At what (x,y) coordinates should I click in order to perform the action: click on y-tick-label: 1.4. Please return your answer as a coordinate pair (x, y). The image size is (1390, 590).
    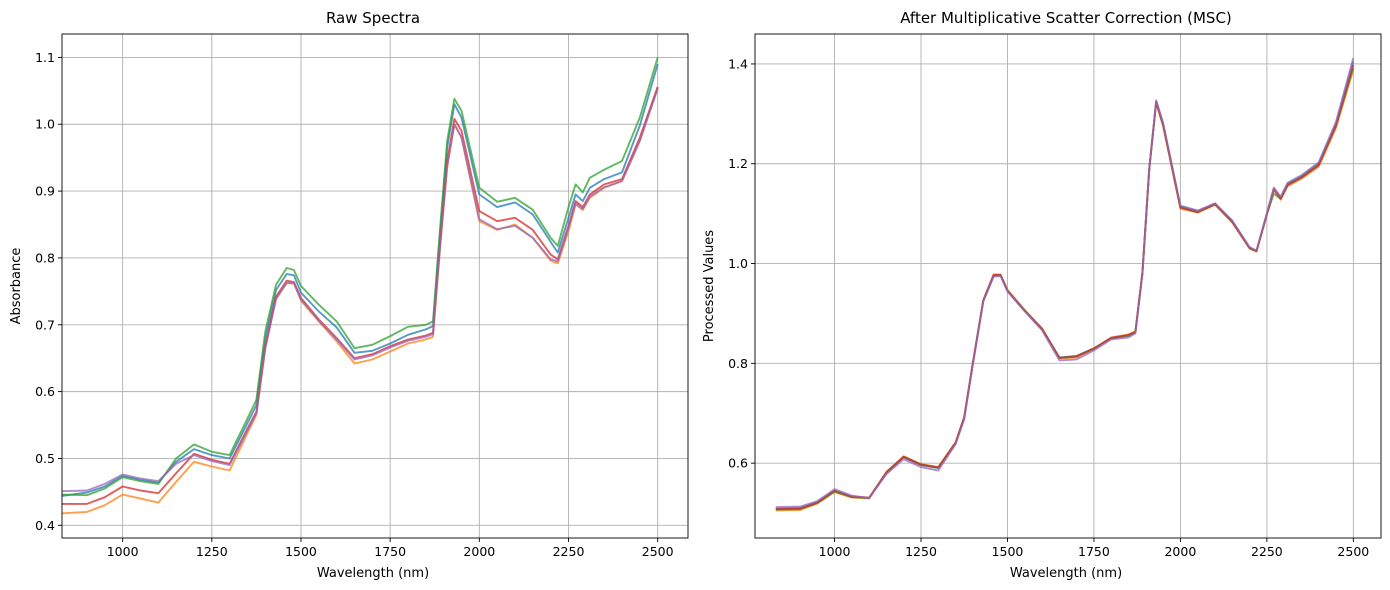
    Looking at the image, I should click on (738, 63).